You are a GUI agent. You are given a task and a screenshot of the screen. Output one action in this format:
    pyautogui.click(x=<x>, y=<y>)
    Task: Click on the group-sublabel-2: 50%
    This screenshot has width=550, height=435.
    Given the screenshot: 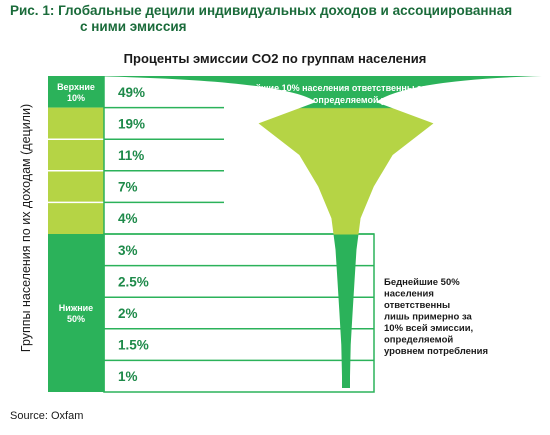 What is the action you would take?
    pyautogui.click(x=76, y=319)
    